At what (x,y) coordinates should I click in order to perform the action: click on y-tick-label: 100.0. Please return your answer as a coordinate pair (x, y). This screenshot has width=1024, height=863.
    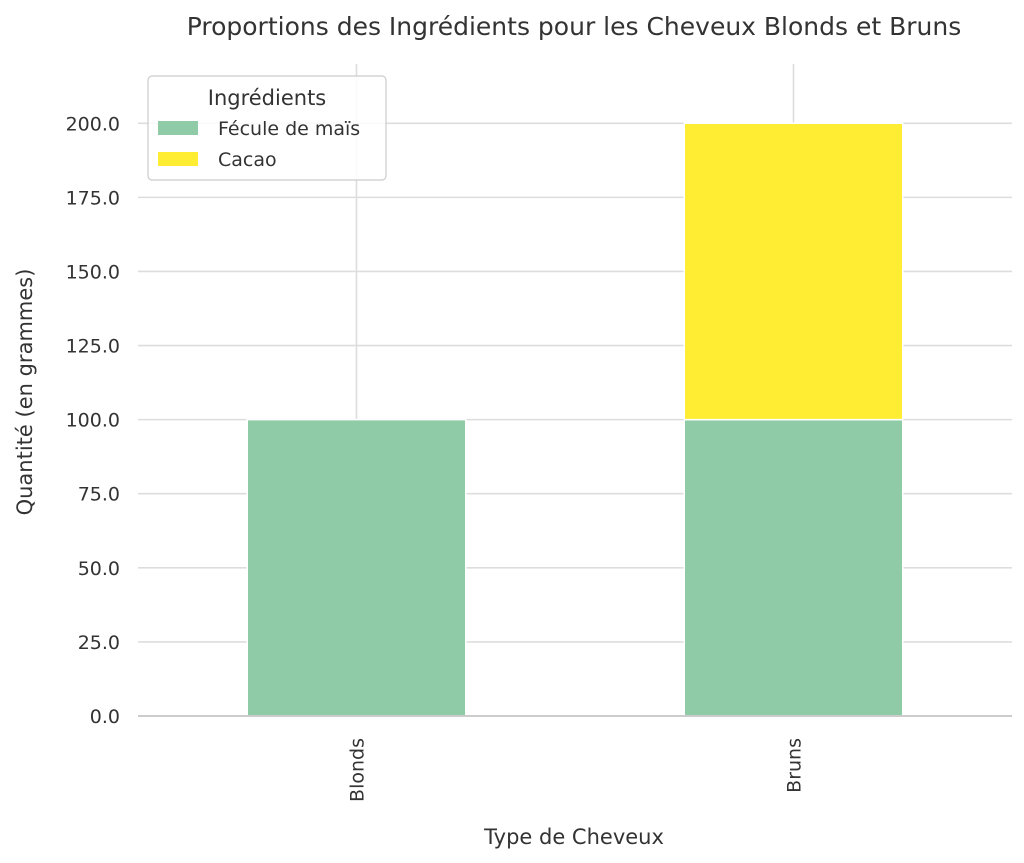
    Looking at the image, I should click on (93, 421).